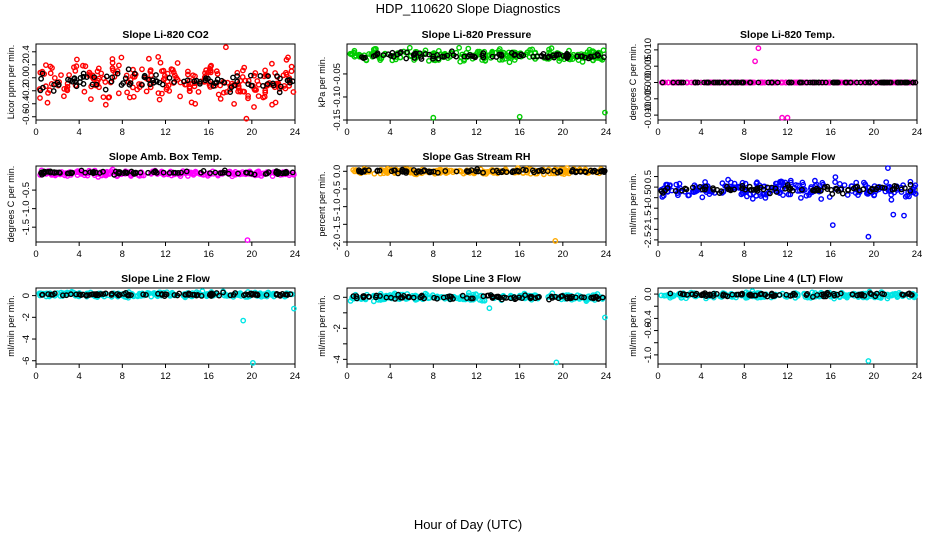 The height and width of the screenshot is (540, 936). I want to click on y-tick-label: -1, so click(648, 208).